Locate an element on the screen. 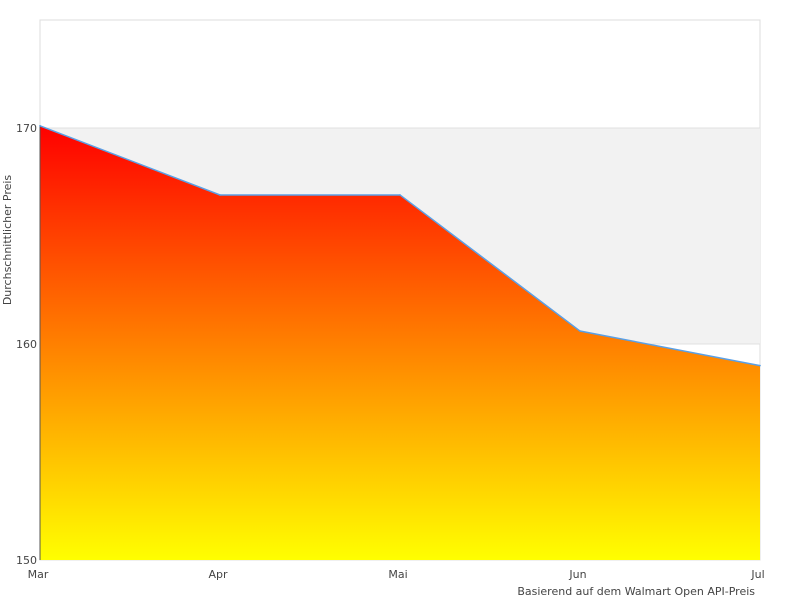 The width and height of the screenshot is (800, 604). x-tick-label: Mar is located at coordinates (38, 574).